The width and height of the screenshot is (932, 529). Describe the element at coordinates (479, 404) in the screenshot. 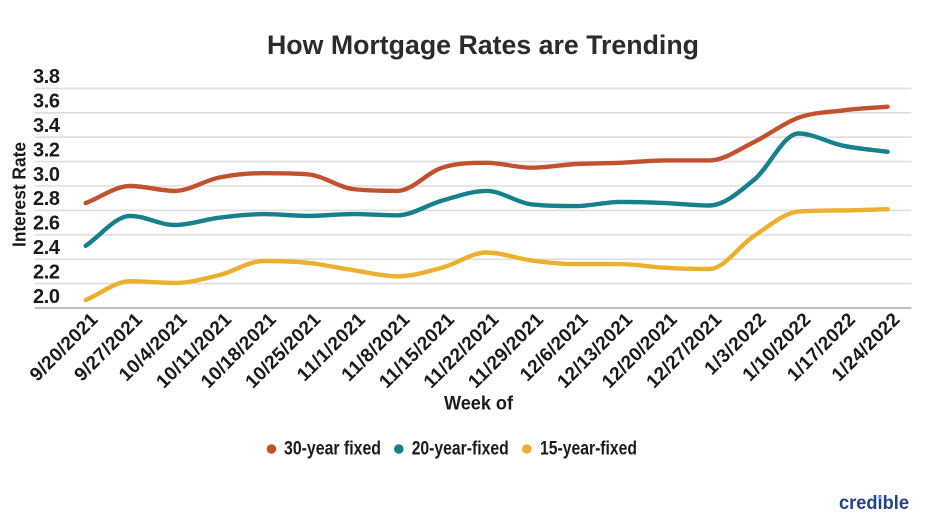

I see `svg-text: Week of` at that location.